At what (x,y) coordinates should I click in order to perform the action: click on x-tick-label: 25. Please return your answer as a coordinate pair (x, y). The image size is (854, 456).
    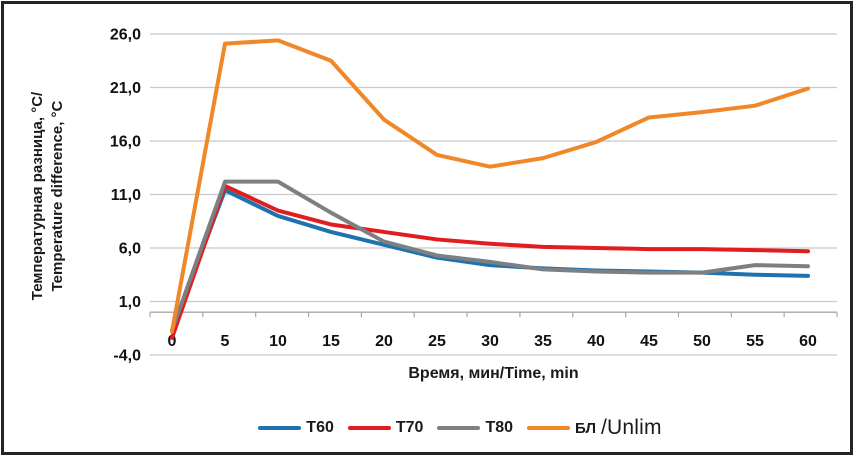
    Looking at the image, I should click on (437, 341).